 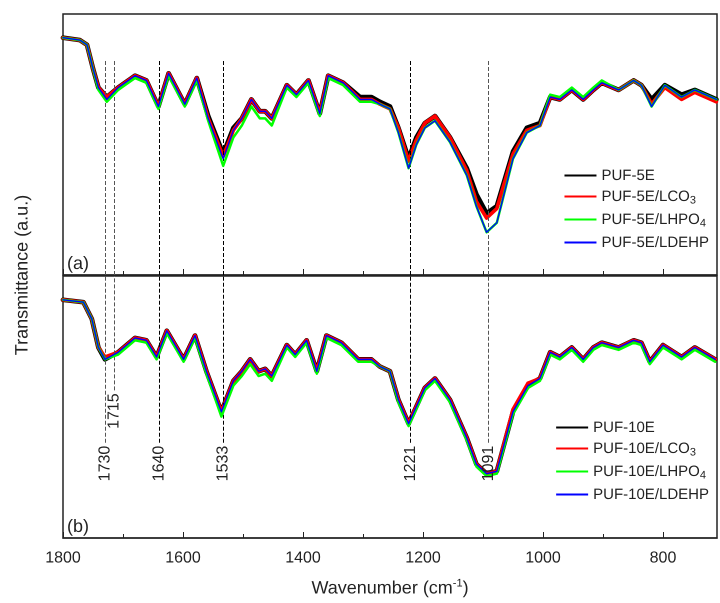 What do you see at coordinates (655, 242) in the screenshot?
I see `legend-label: PUF-5E/LDEHP` at bounding box center [655, 242].